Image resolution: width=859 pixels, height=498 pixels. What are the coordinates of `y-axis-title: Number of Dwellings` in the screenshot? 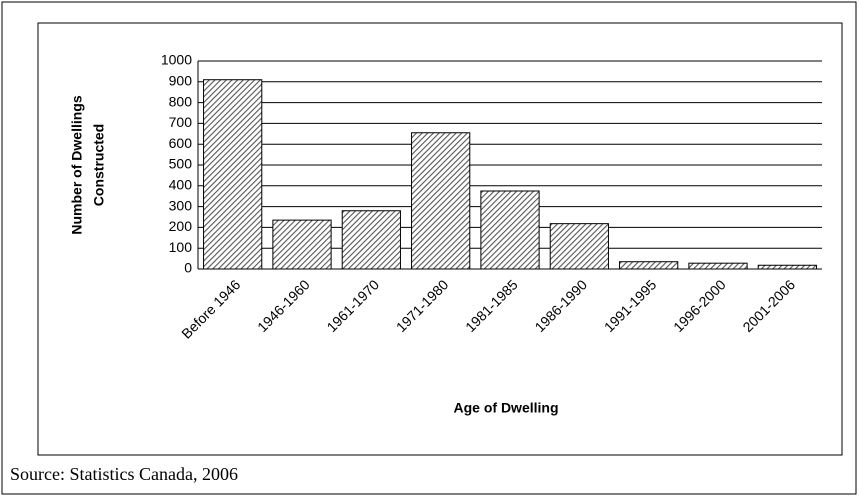 It's located at (77, 164).